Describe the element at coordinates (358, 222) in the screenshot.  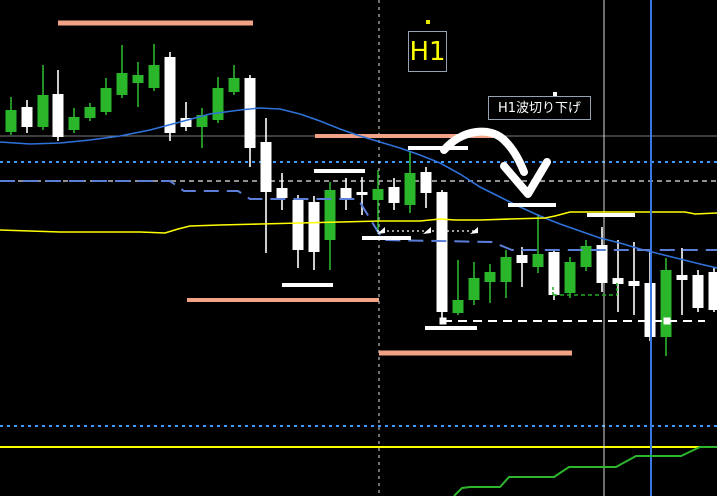
I see `ma-slow-line` at that location.